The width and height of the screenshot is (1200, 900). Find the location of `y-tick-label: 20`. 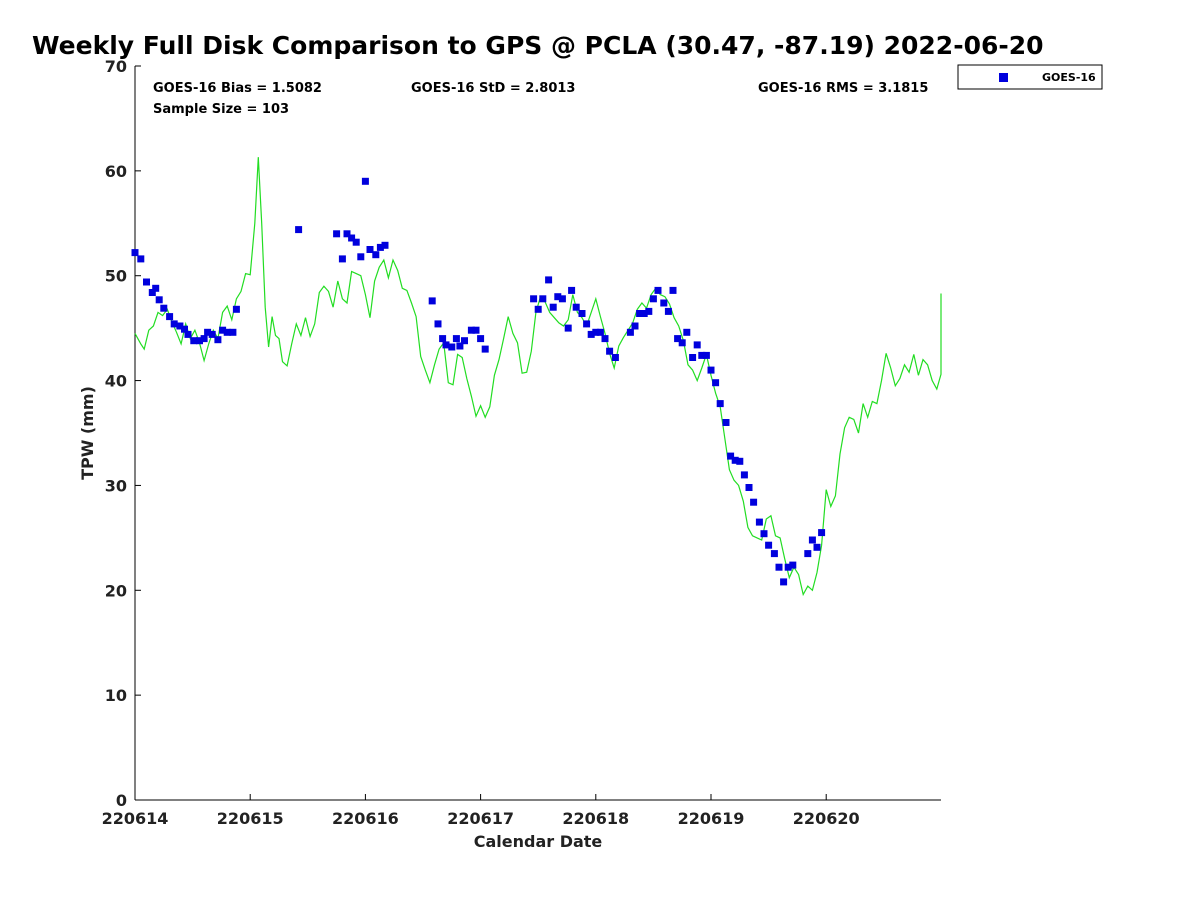

y-tick-label: 20 is located at coordinates (116, 590).